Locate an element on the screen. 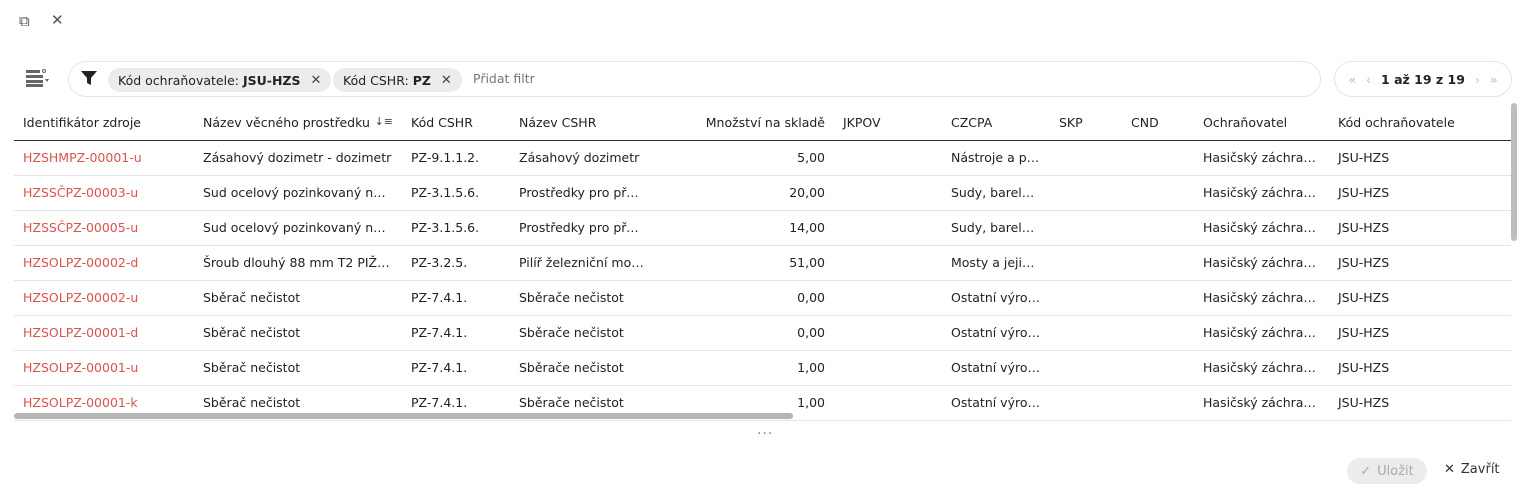 The image size is (1529, 490). column-header: Množství na skladě is located at coordinates (744, 123).